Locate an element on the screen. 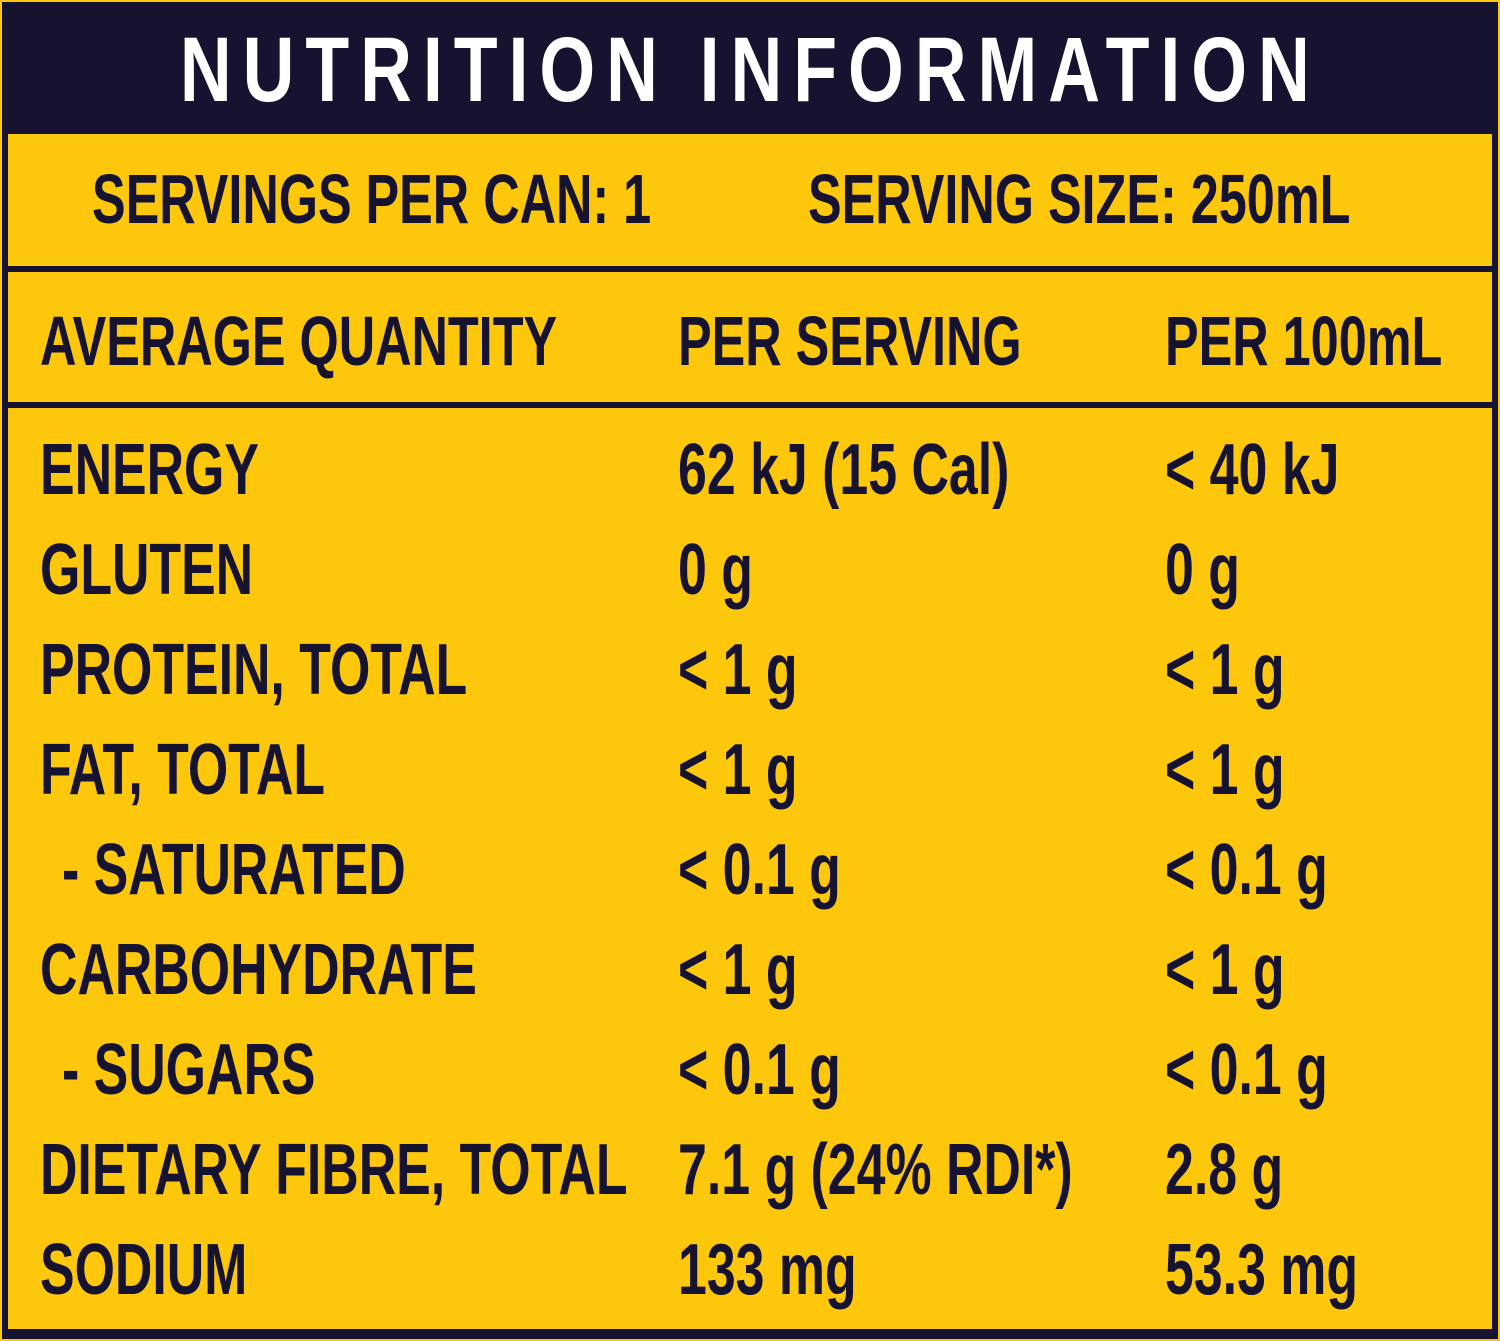  table-row-protein: PROTEIN, TOTAL < 1 g < 1 g is located at coordinates (750, 672).